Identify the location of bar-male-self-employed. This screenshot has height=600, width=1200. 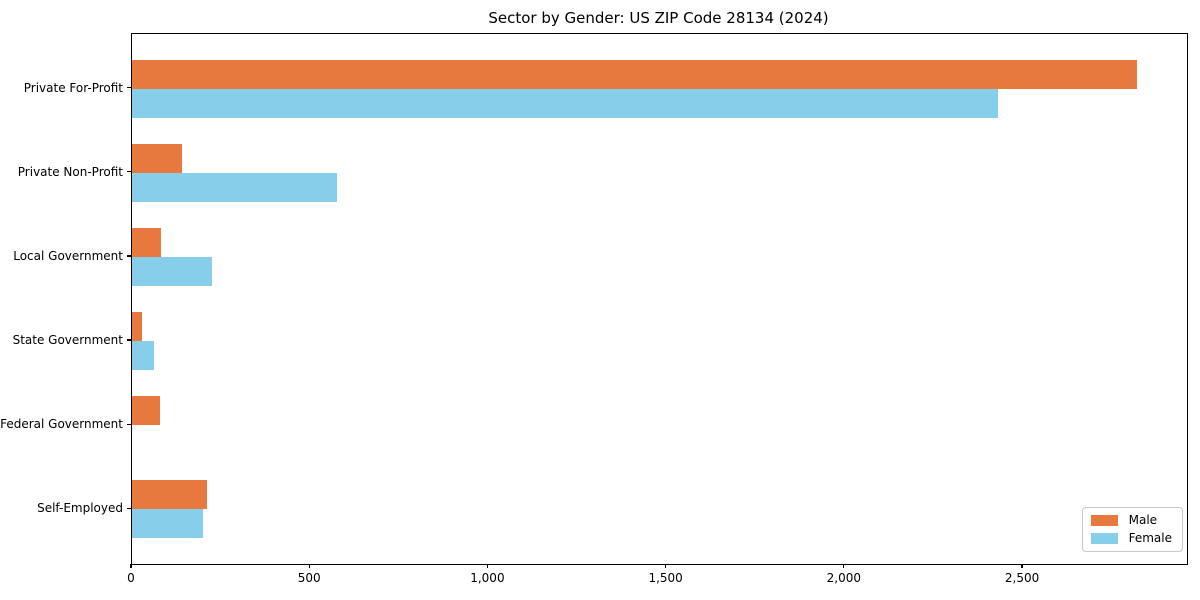
(169, 495).